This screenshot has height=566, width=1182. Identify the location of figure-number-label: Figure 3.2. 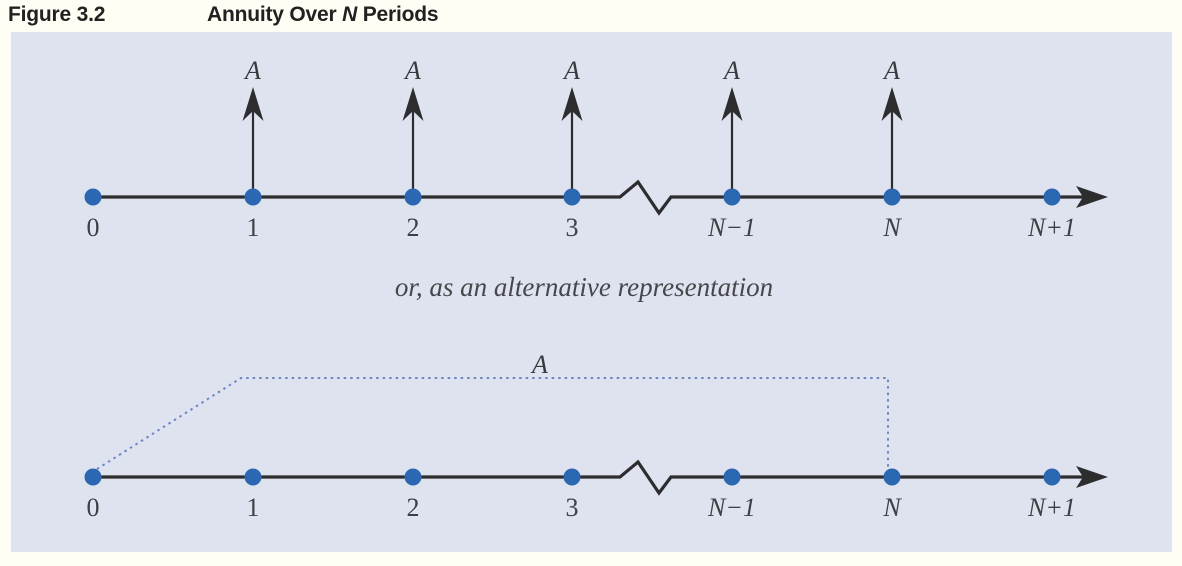
(57, 14).